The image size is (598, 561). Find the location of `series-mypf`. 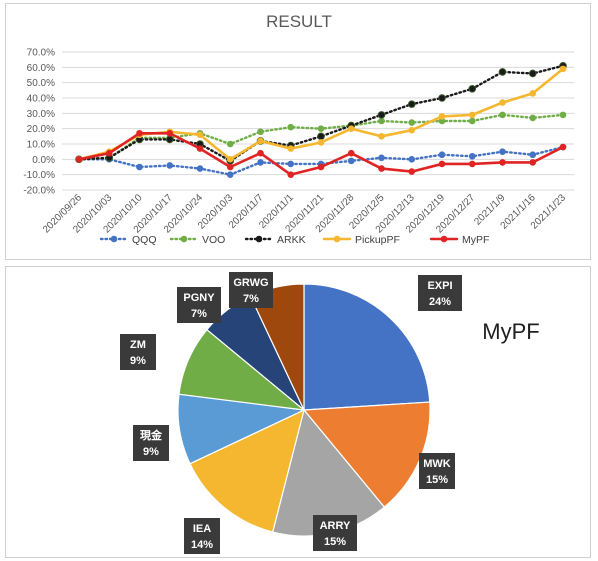

series-mypf is located at coordinates (321, 153).